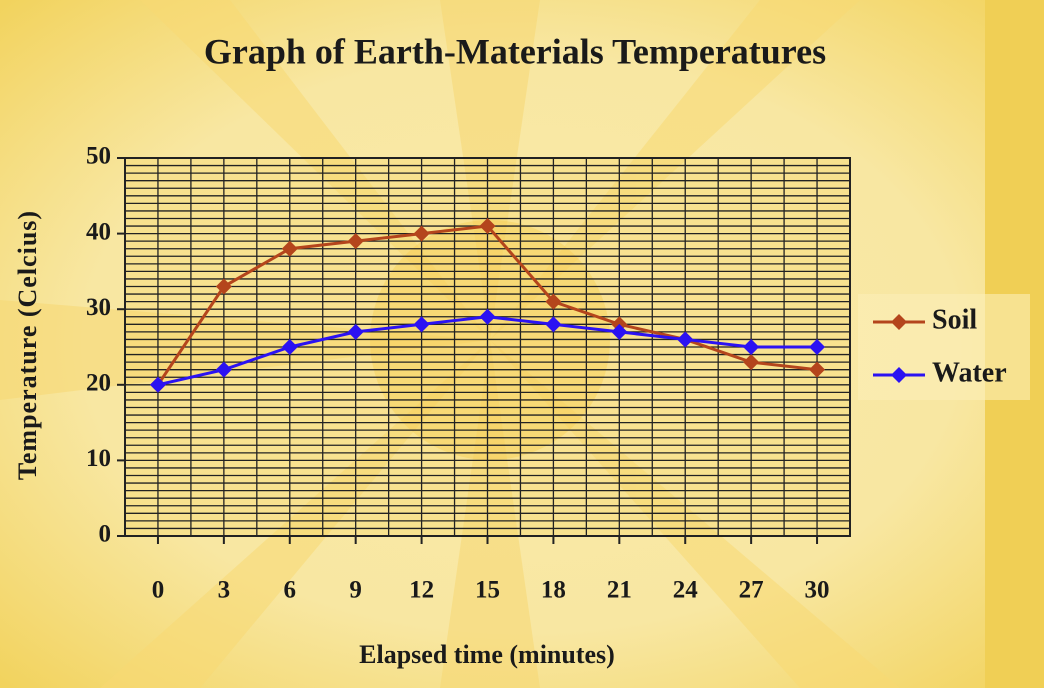 The image size is (1044, 693). I want to click on y-tick-label: 10, so click(98, 458).